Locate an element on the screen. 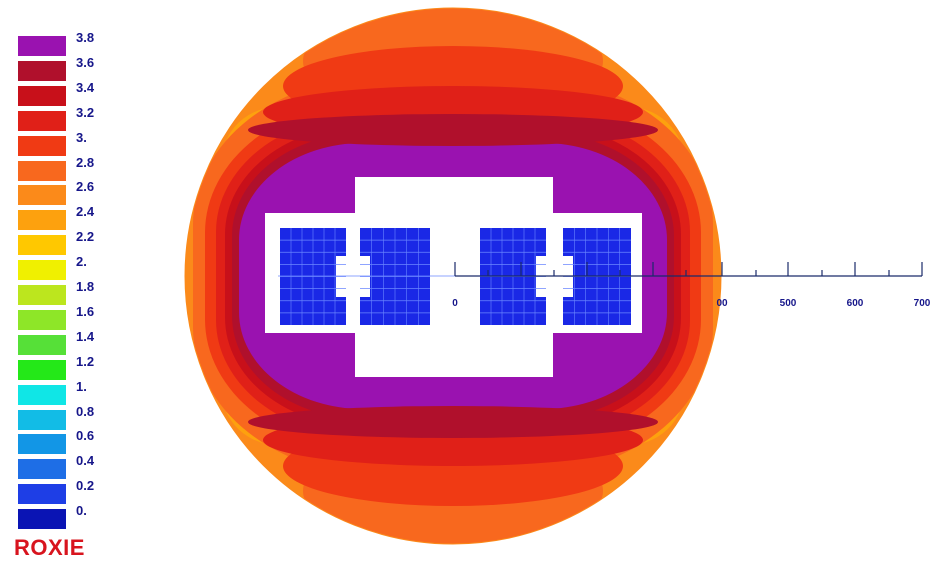  legend-item: 2.2 is located at coordinates (88, 242).